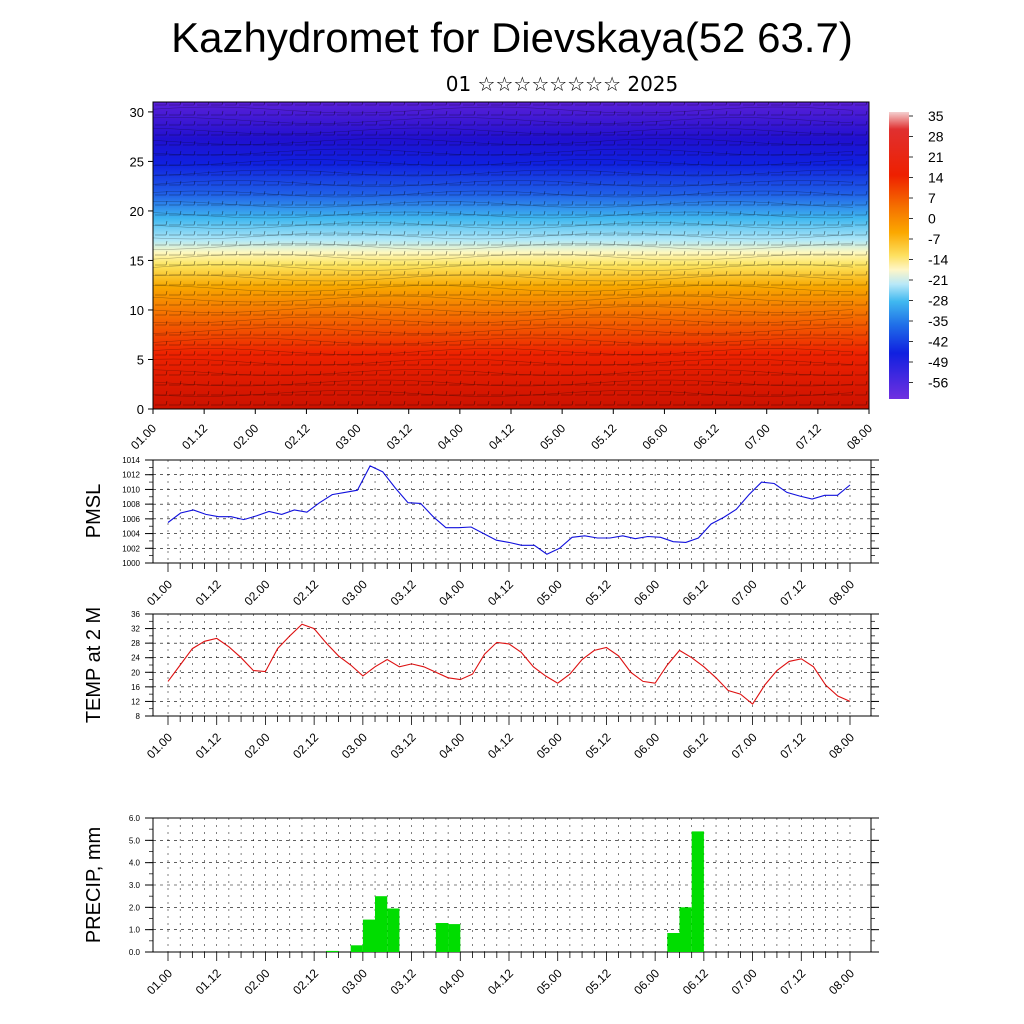 The width and height of the screenshot is (1024, 1024). I want to click on temp-x-tick-label: 03.00, so click(354, 745).